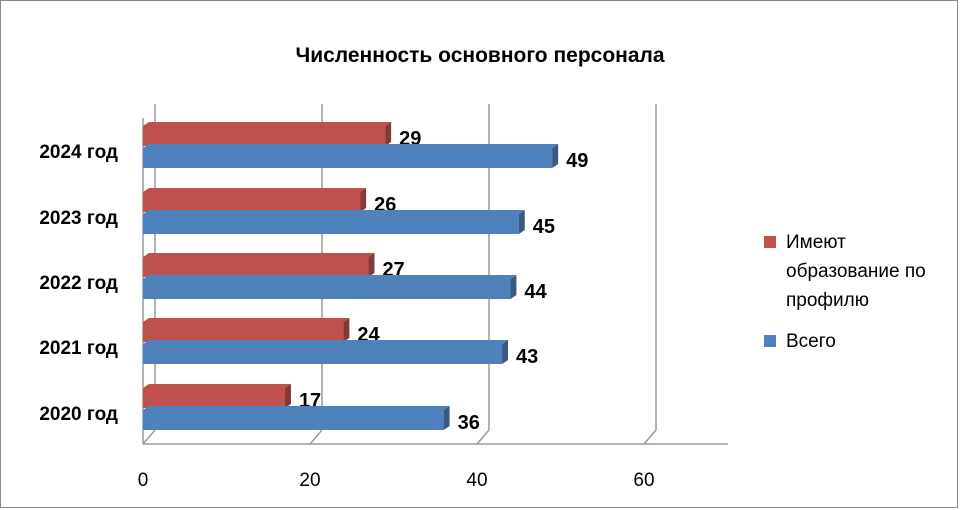 The width and height of the screenshot is (960, 510). What do you see at coordinates (856, 271) in the screenshot?
I see `legend-label-profile: Имеют образование по профилю` at bounding box center [856, 271].